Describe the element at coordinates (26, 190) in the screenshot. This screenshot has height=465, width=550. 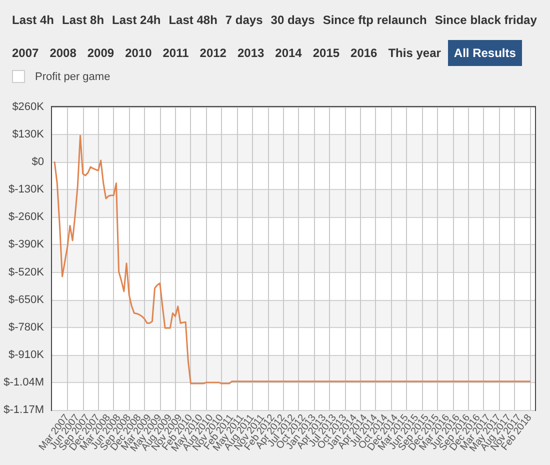
I see `y-tick-label: $-130K` at that location.